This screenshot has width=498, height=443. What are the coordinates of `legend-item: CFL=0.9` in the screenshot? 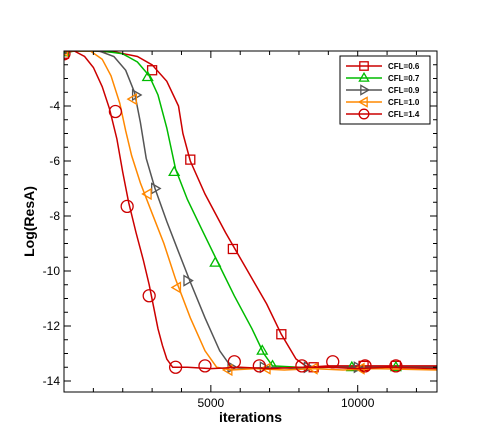 It's located at (383, 90).